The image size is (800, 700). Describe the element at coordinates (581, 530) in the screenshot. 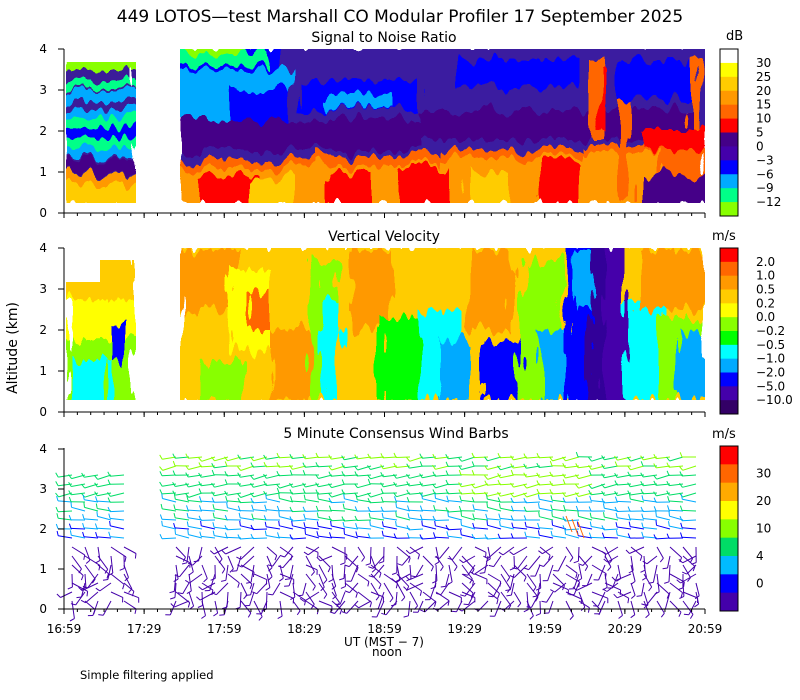

I see `wind-barb-strong` at that location.